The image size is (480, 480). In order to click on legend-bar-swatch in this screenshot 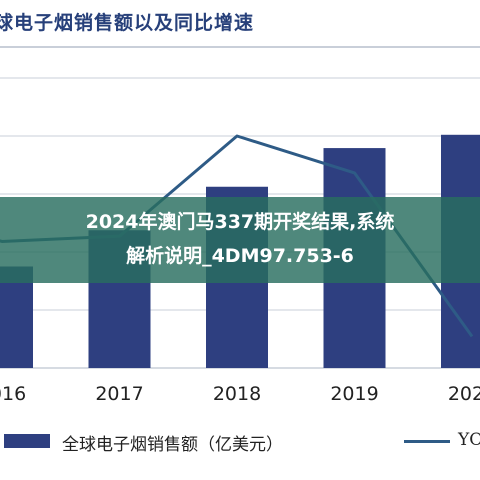, I will do `click(27, 441)`.